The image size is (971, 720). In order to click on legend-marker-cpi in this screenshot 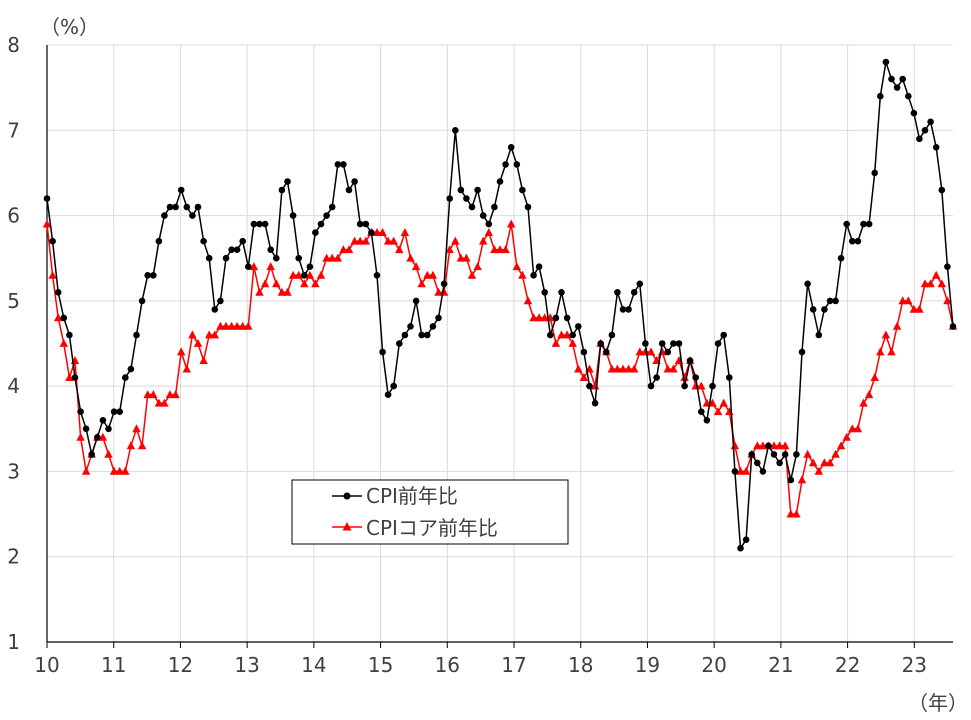, I will do `click(347, 496)`.